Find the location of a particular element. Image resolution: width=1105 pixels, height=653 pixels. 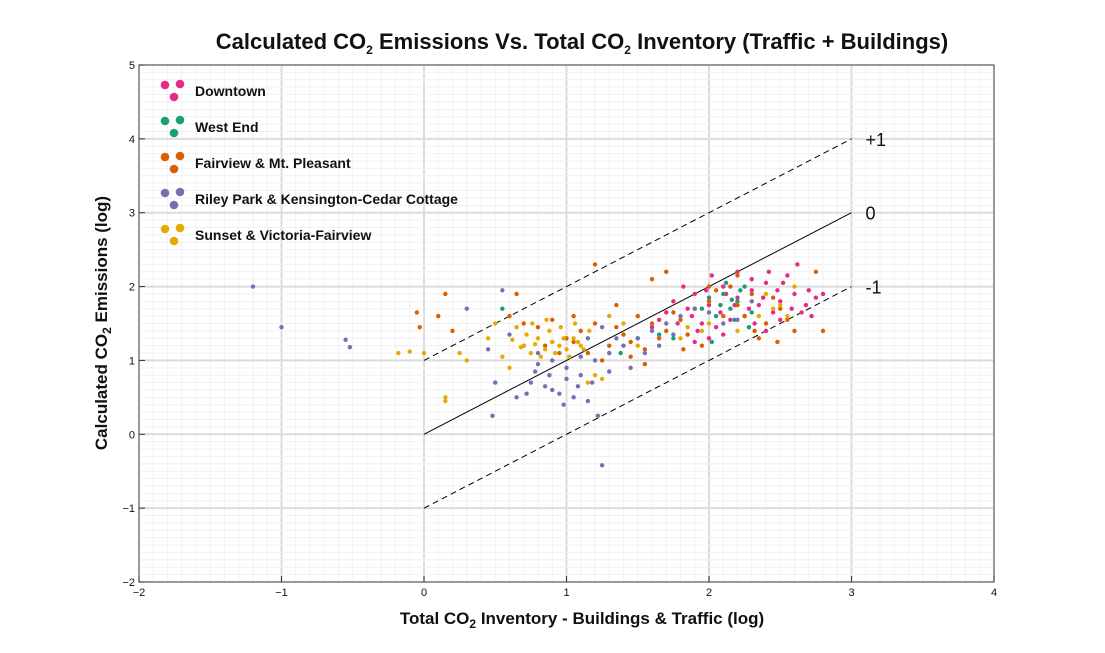

legend-label: Fairview & Mt. Pleasant is located at coordinates (273, 163).